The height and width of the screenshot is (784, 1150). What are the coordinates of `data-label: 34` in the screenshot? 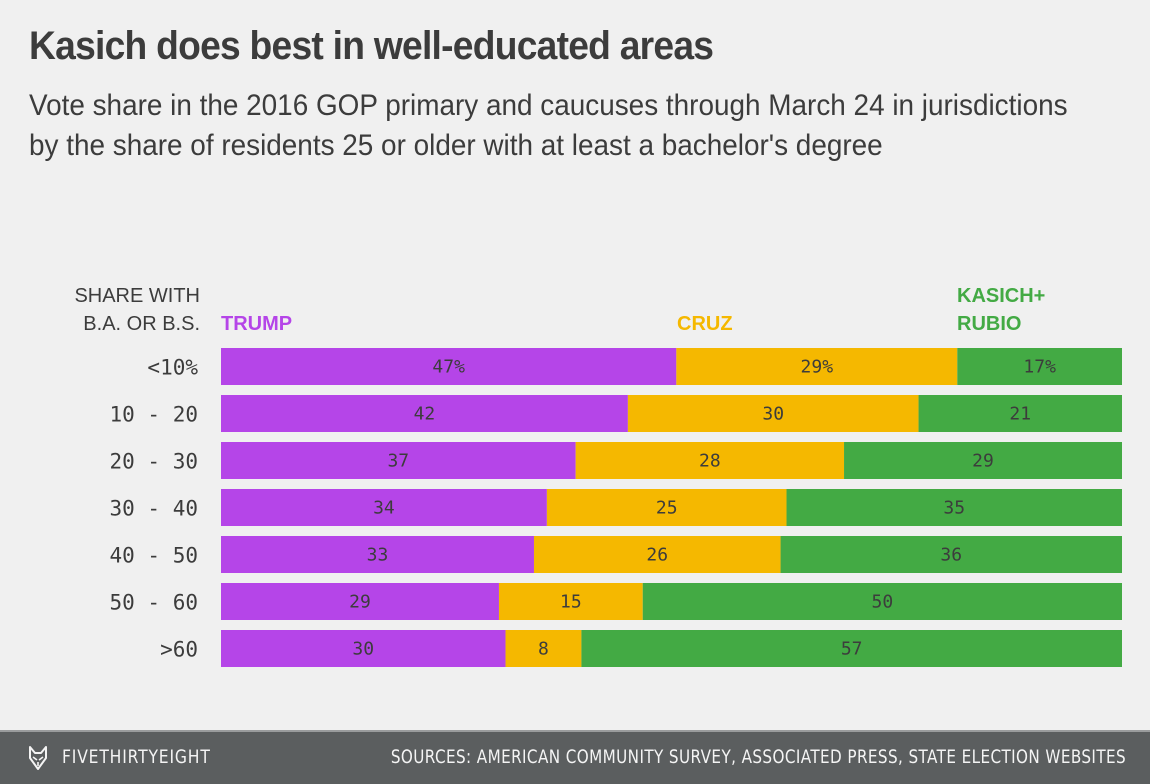 It's located at (384, 508).